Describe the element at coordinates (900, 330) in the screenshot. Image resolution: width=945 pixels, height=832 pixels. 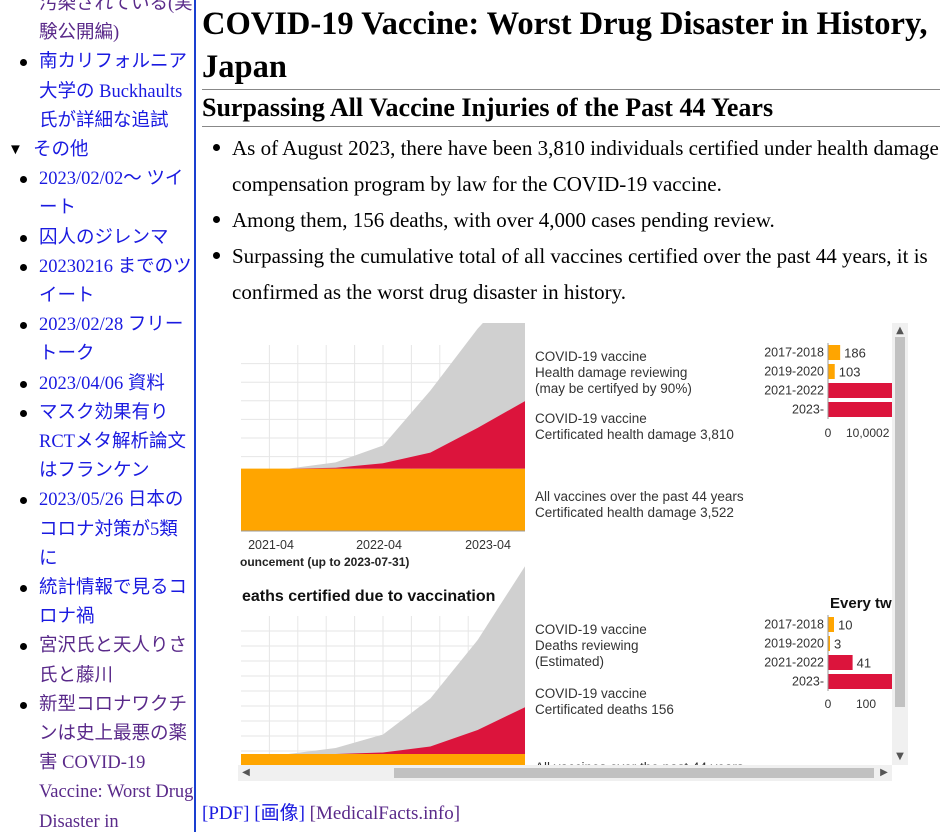
I see `scroll-up-icon: ▲` at that location.